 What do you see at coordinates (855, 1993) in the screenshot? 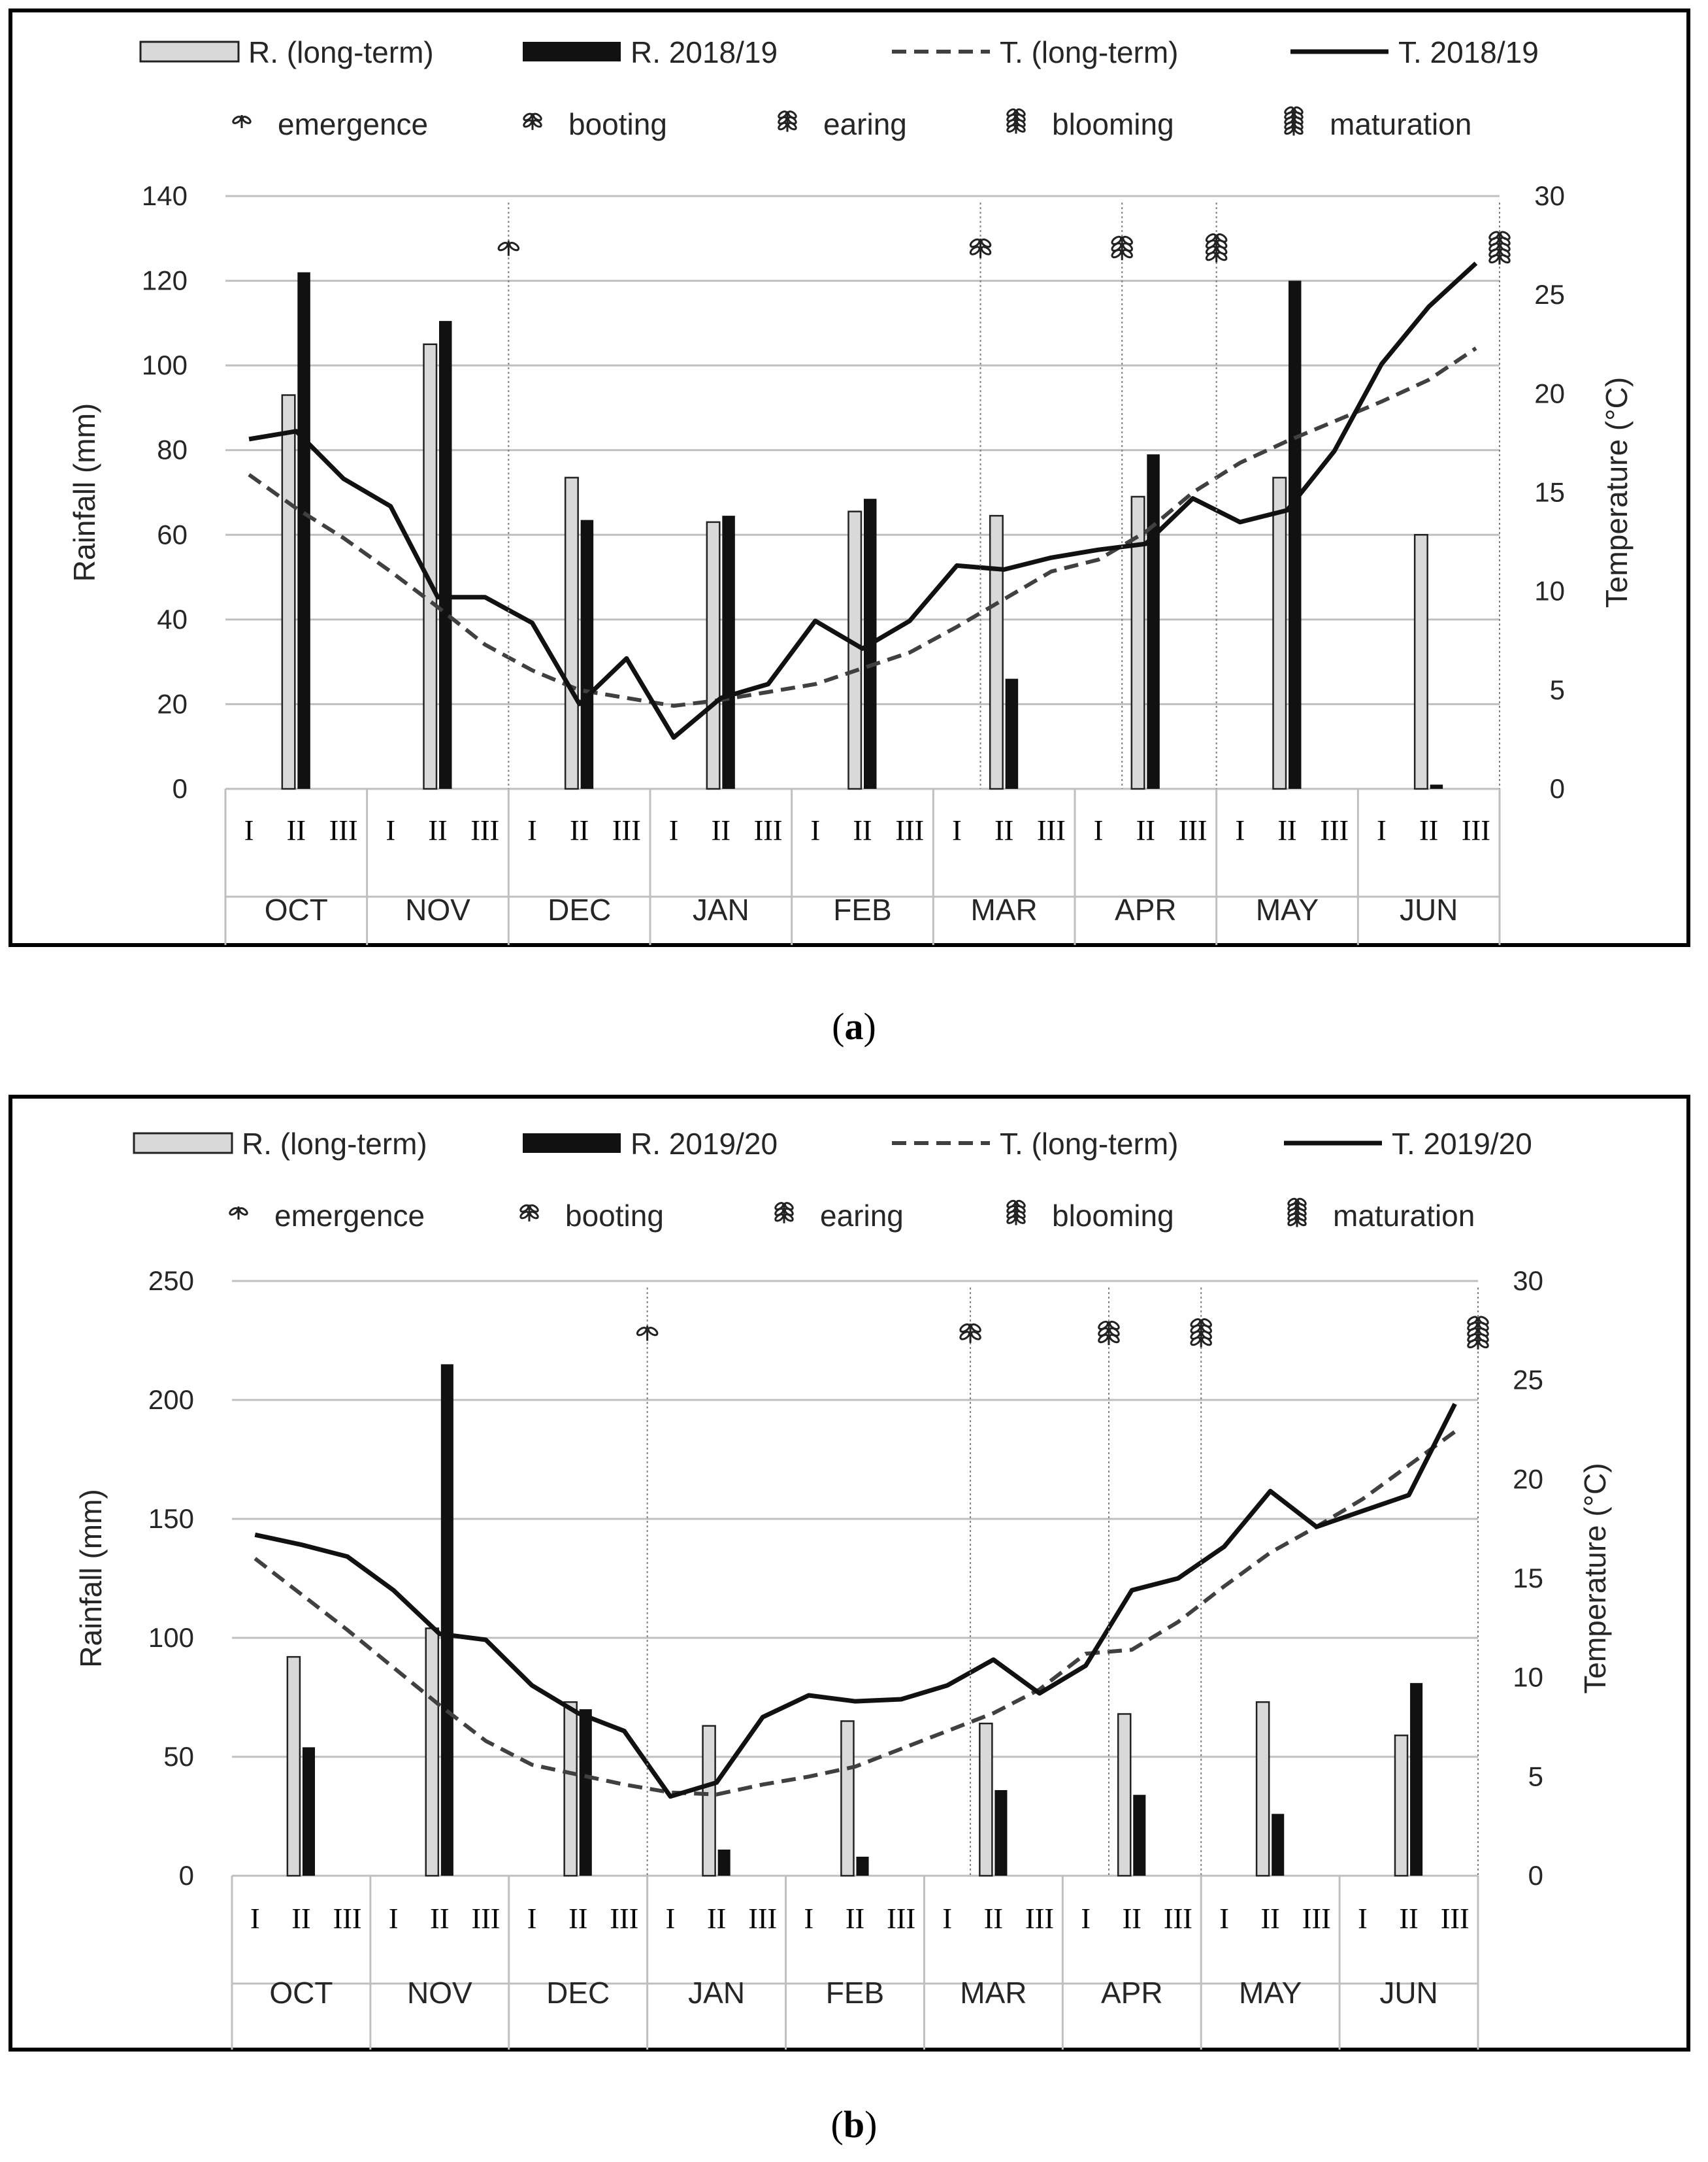
I see `x-month-label: FEB` at bounding box center [855, 1993].